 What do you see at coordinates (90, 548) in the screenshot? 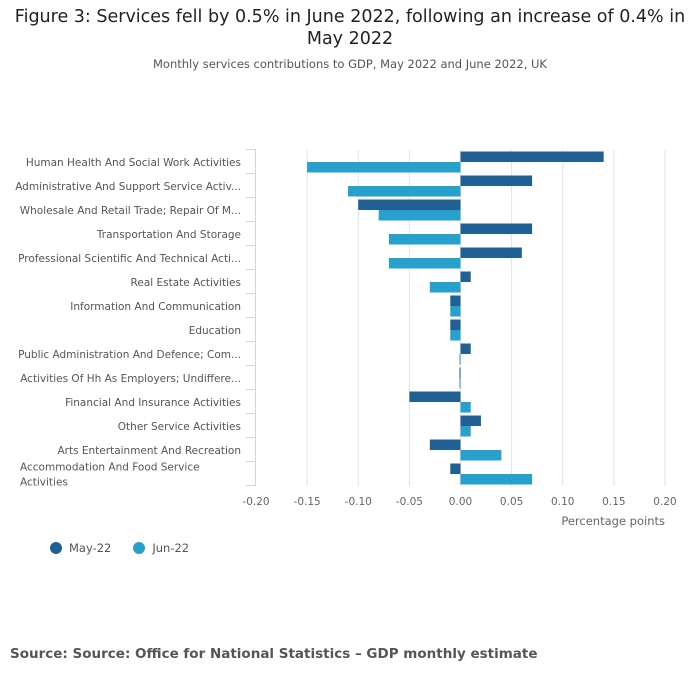
I see `legend-label-may: May-22` at bounding box center [90, 548].